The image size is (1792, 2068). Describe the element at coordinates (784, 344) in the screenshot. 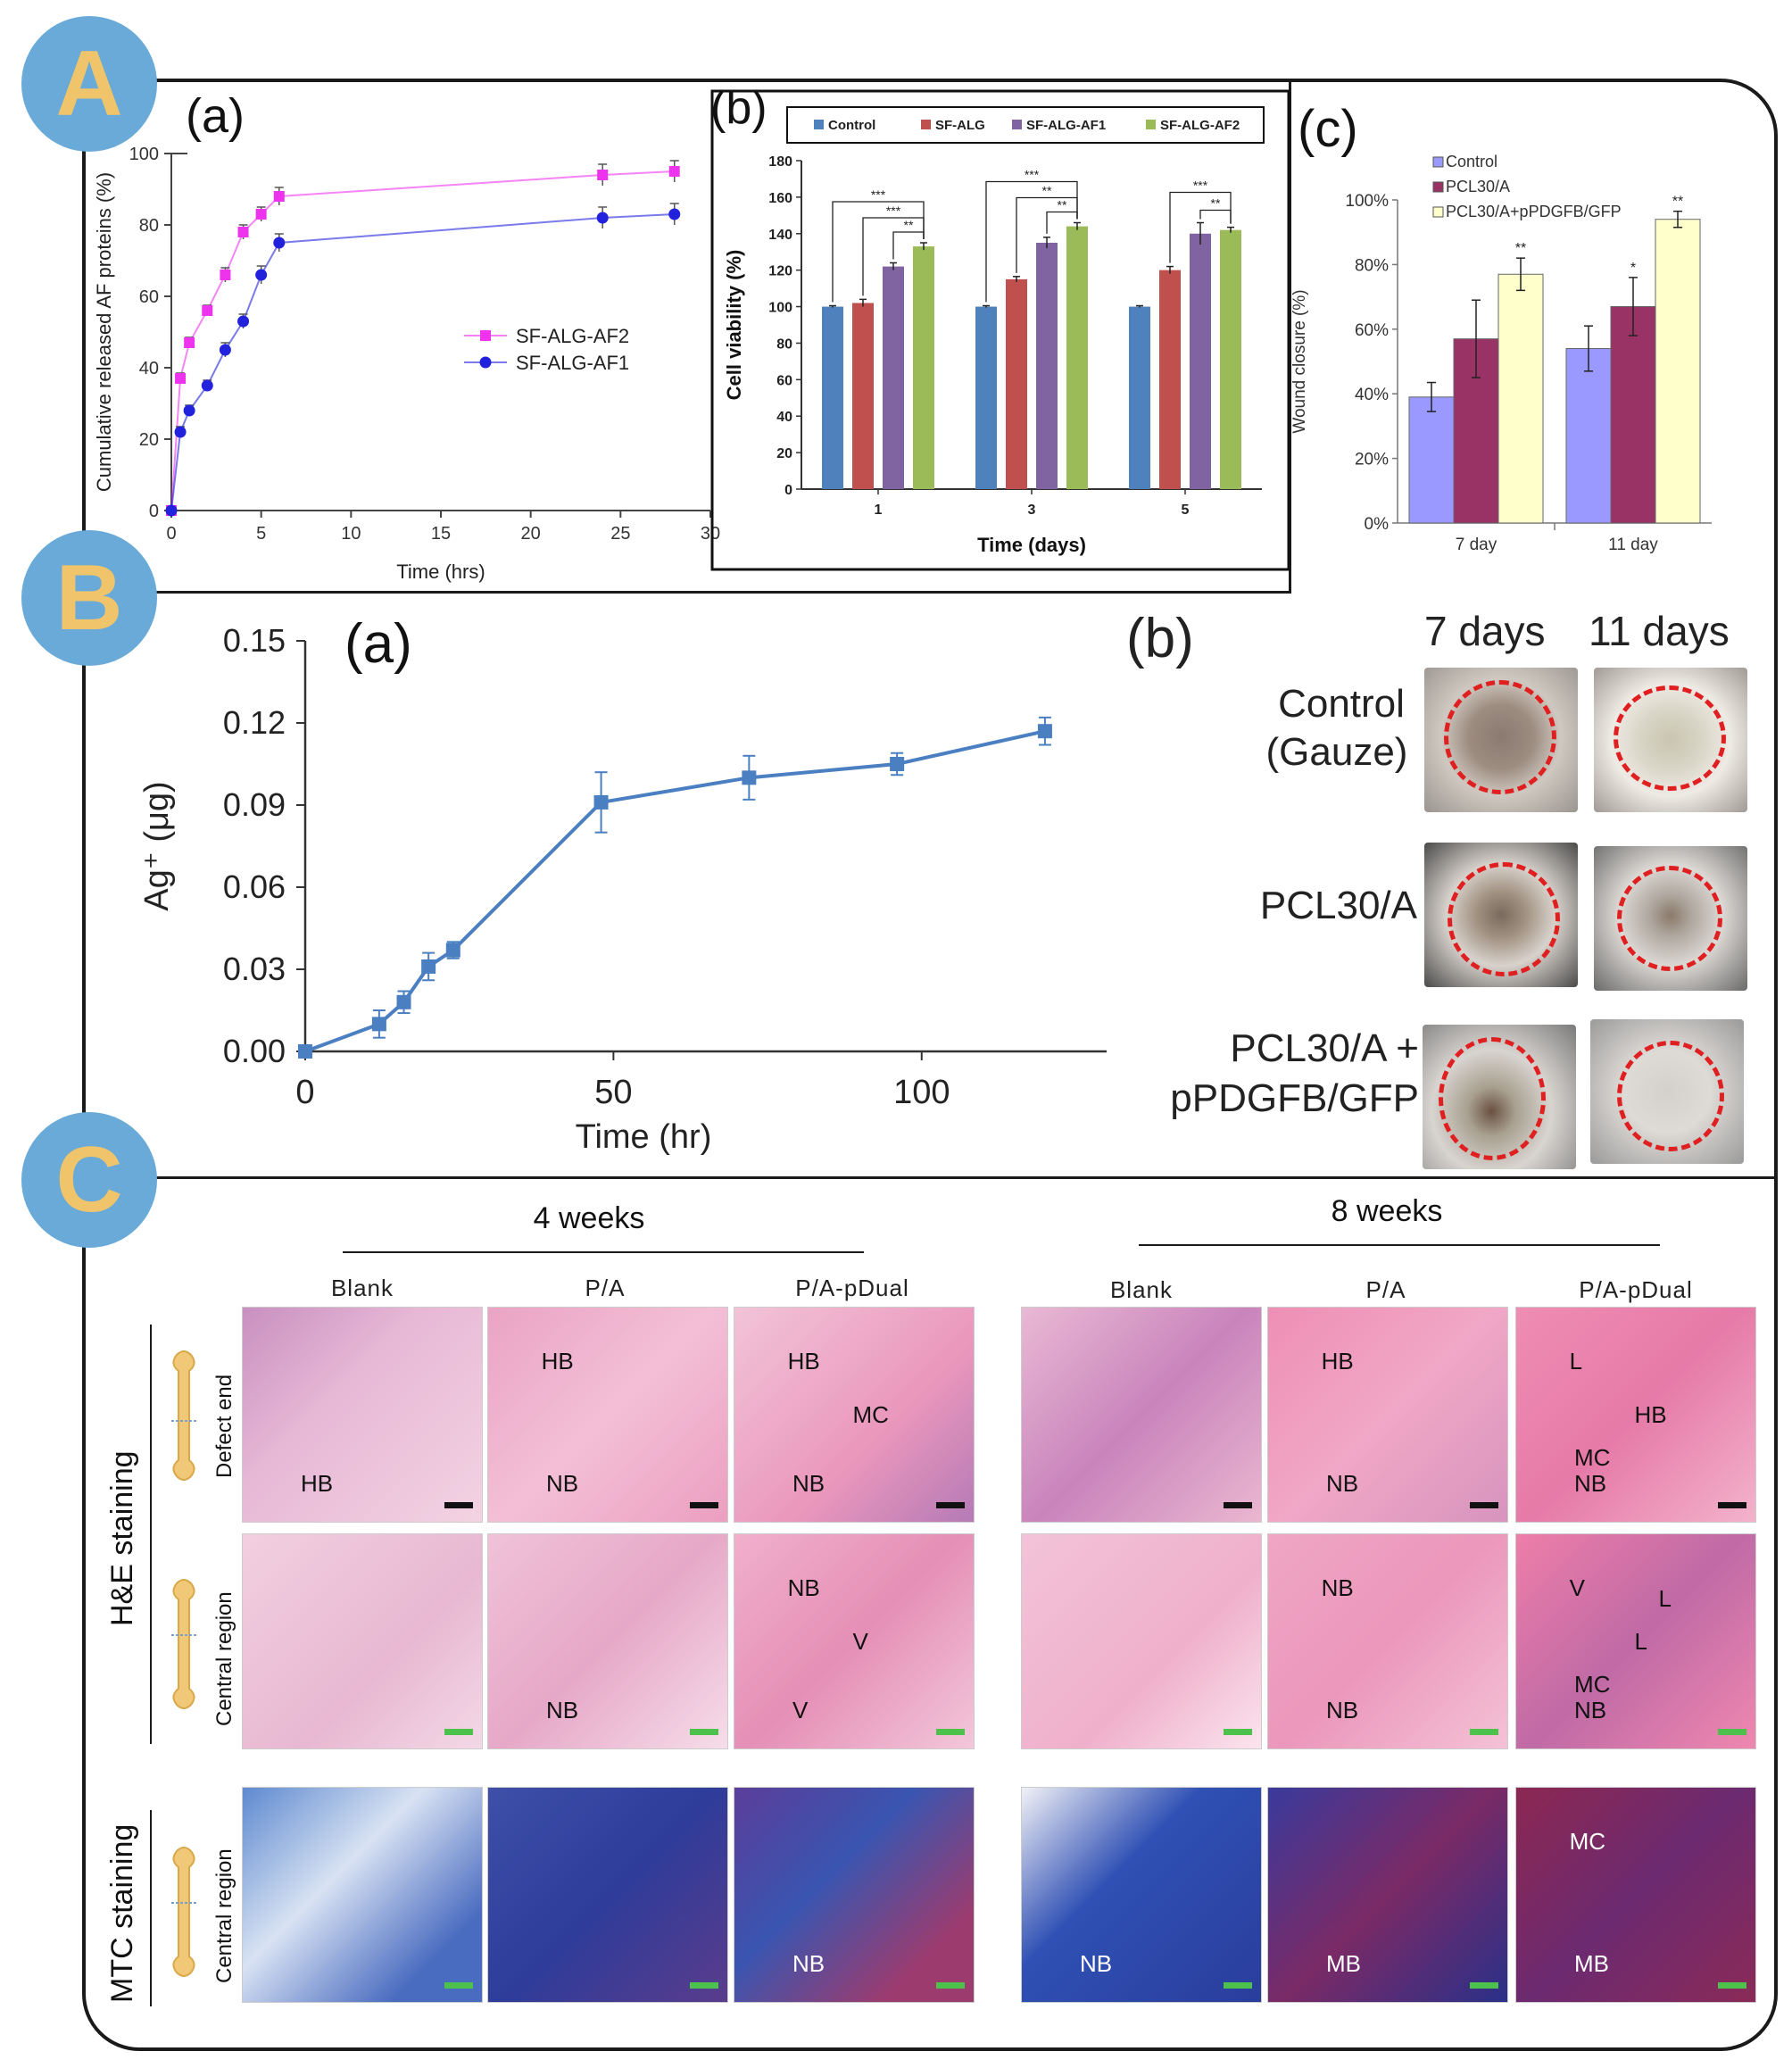

I see `y-tick-label: 80` at that location.